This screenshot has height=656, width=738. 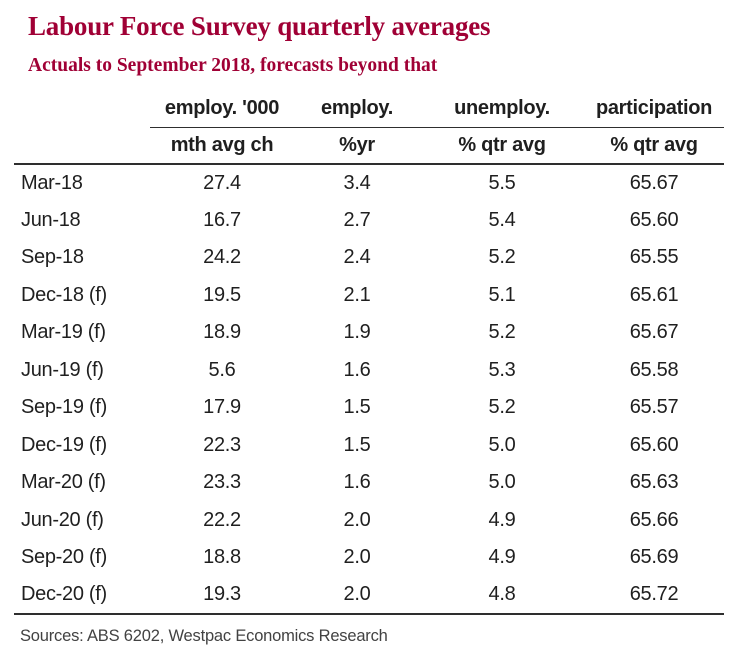 What do you see at coordinates (222, 219) in the screenshot?
I see `value-cell: 16.7` at bounding box center [222, 219].